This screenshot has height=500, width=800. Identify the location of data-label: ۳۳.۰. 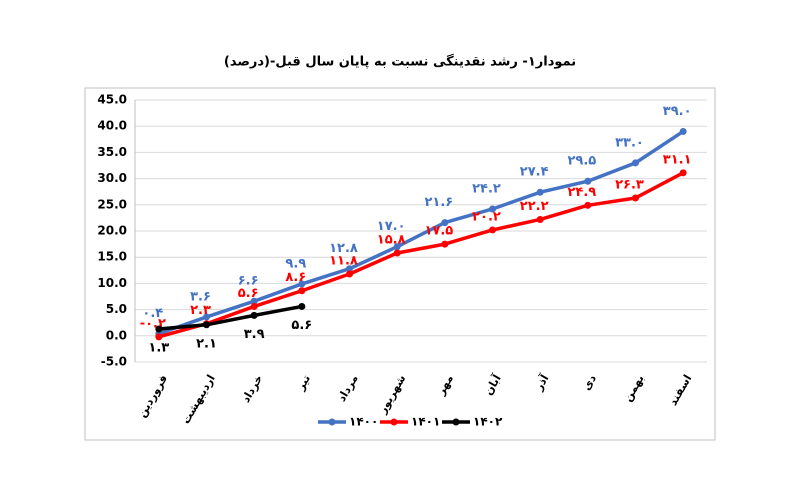
(629, 142).